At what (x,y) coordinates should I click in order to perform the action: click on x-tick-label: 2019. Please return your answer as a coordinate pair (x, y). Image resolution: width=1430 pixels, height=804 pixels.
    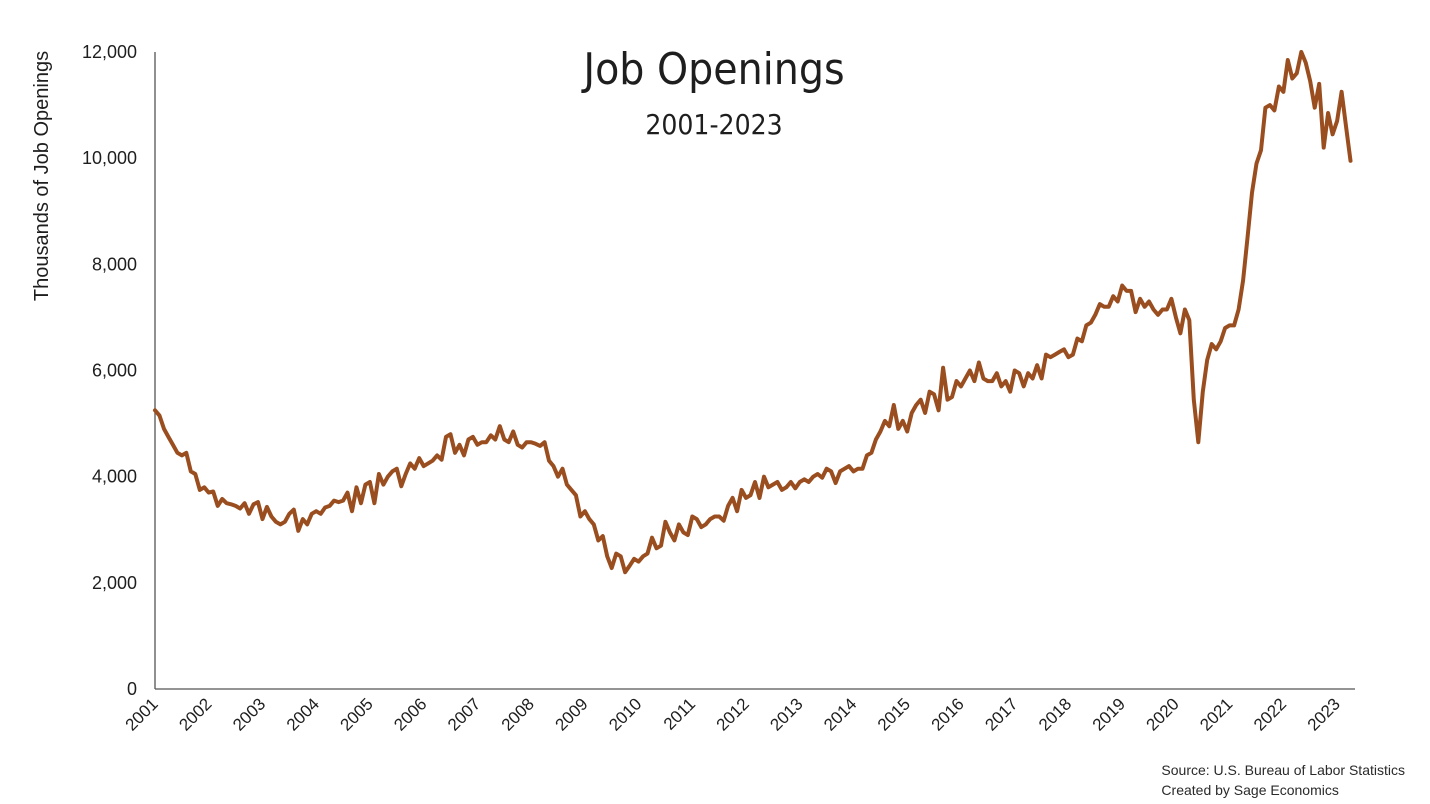
    Looking at the image, I should click on (1109, 714).